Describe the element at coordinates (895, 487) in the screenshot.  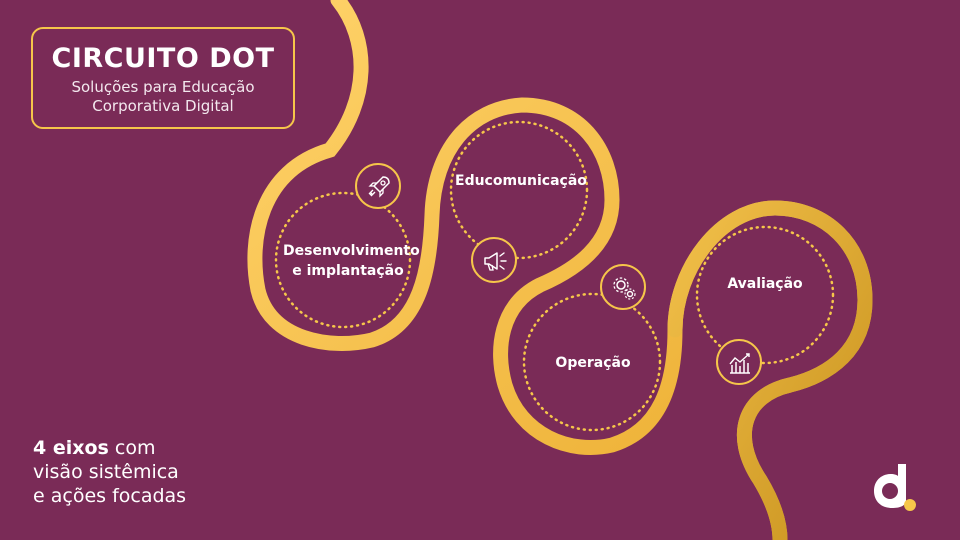
I see `d-logo-icon` at that location.